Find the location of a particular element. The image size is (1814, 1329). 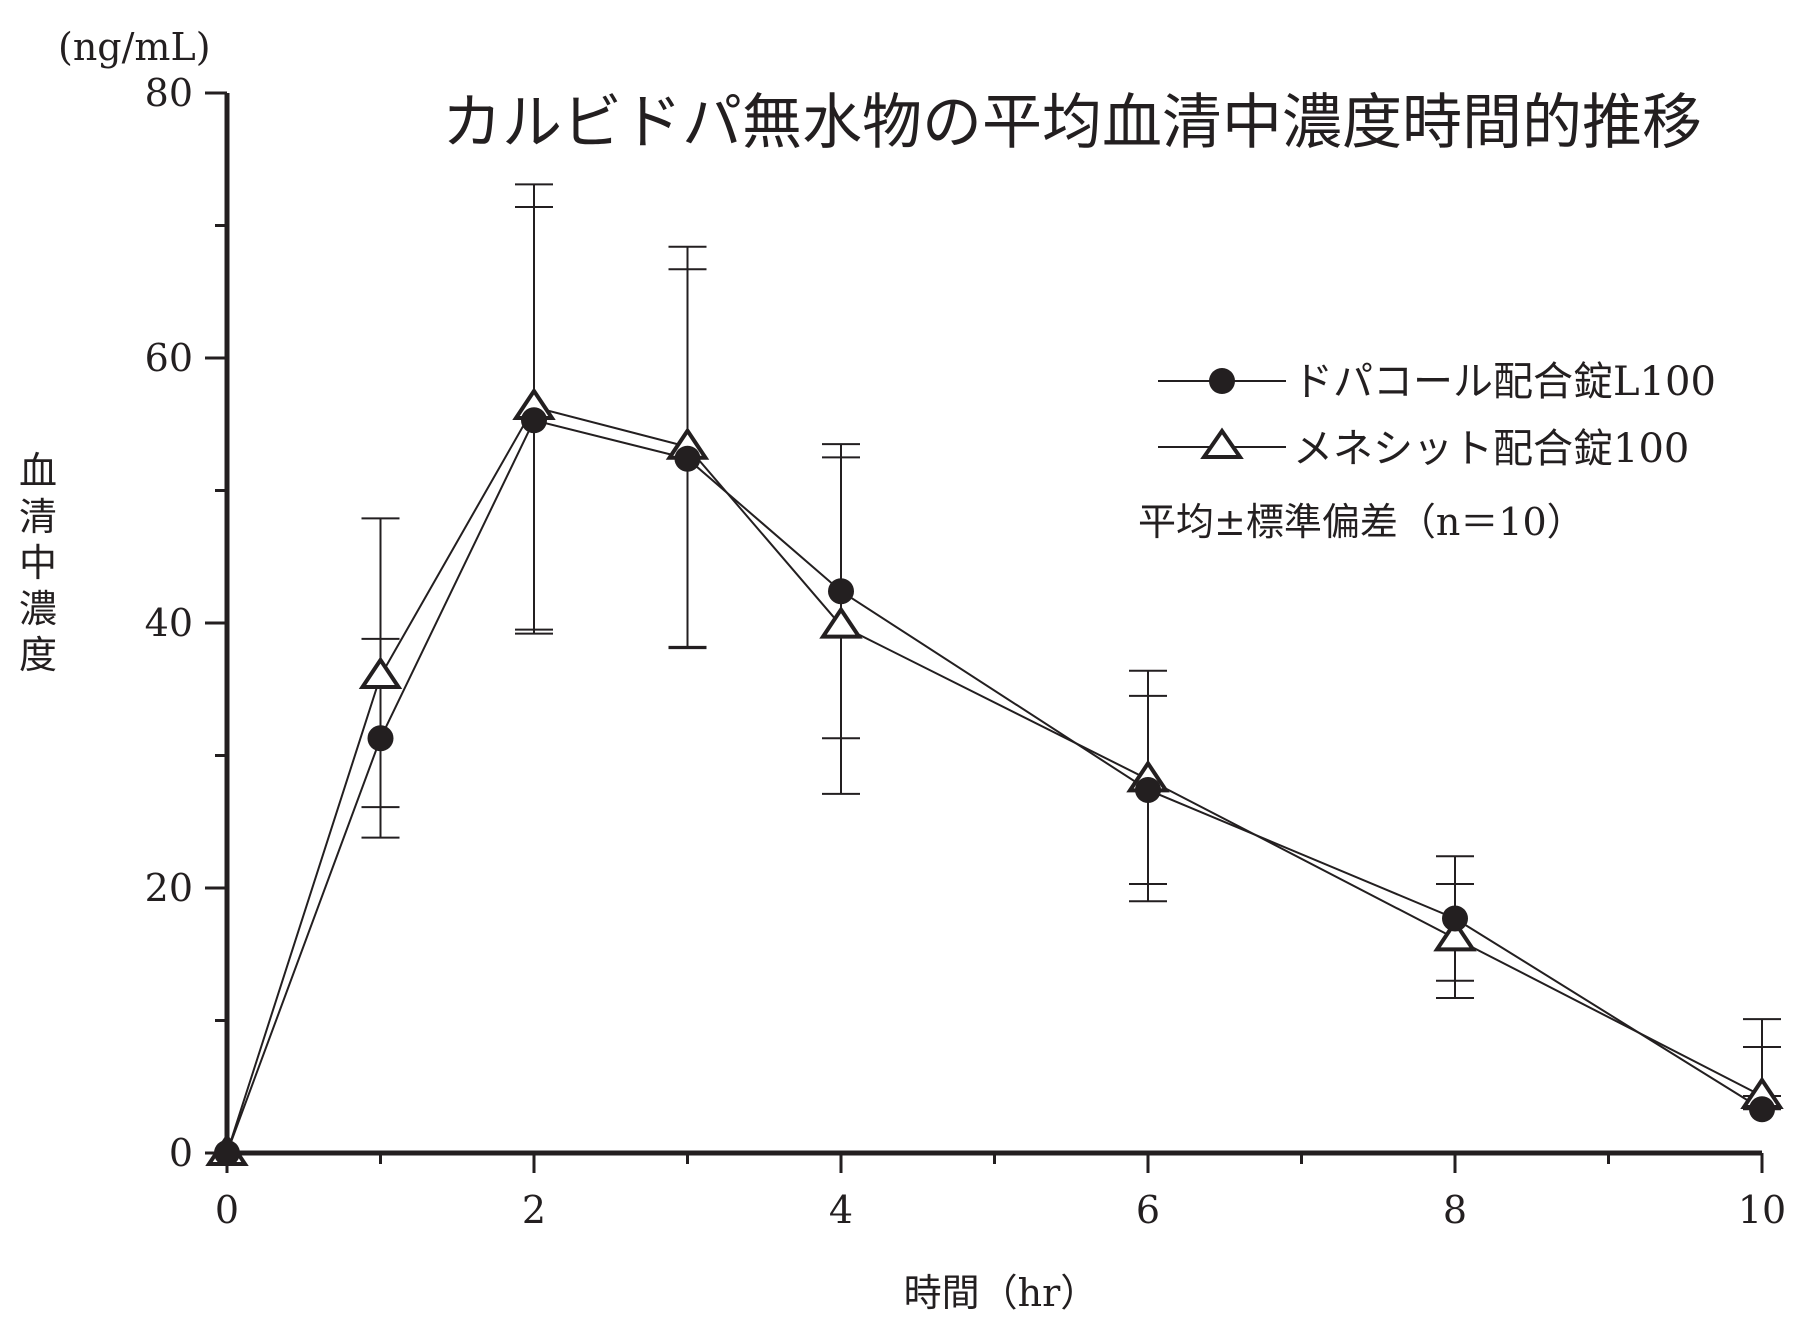

y-axis-title: 血清中濃度 is located at coordinates (38, 563).